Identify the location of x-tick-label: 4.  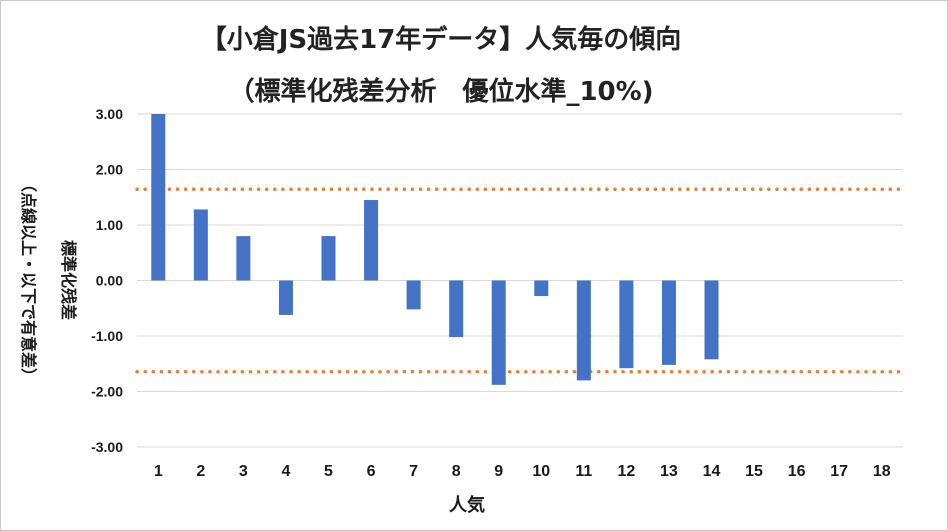
(285, 471).